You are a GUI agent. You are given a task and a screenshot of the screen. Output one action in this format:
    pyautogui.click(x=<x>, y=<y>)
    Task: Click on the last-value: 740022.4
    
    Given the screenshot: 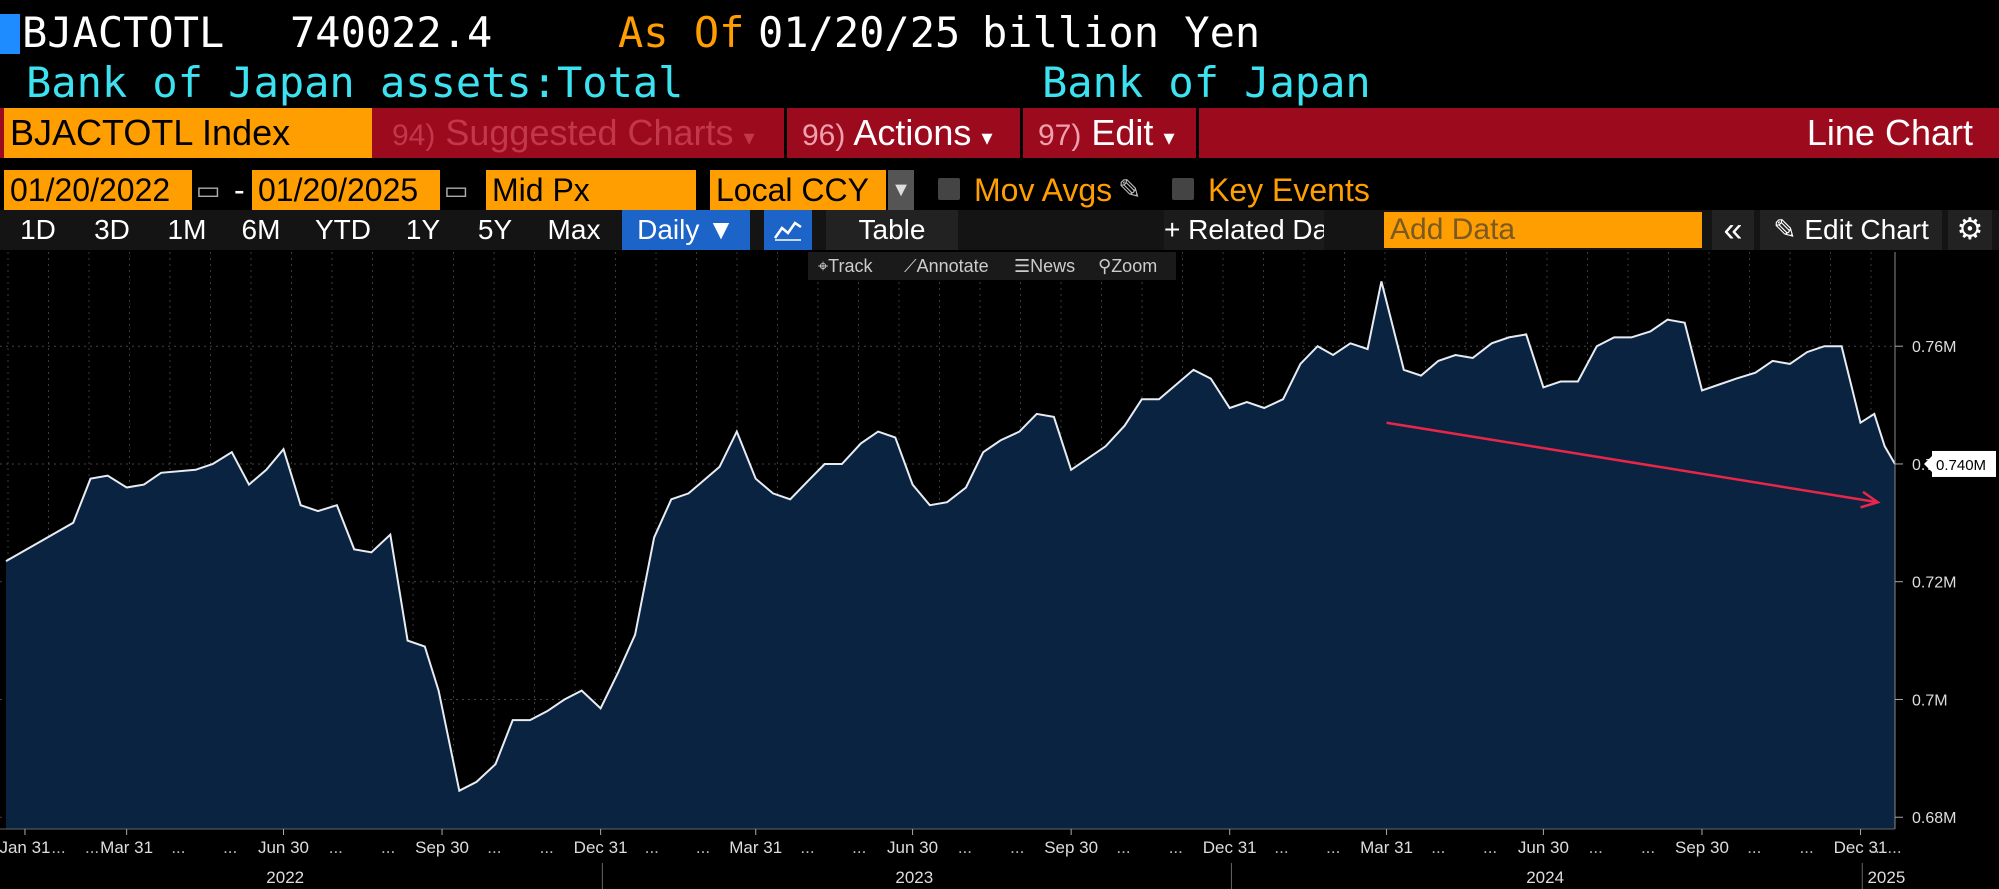 What is the action you would take?
    pyautogui.click(x=391, y=32)
    